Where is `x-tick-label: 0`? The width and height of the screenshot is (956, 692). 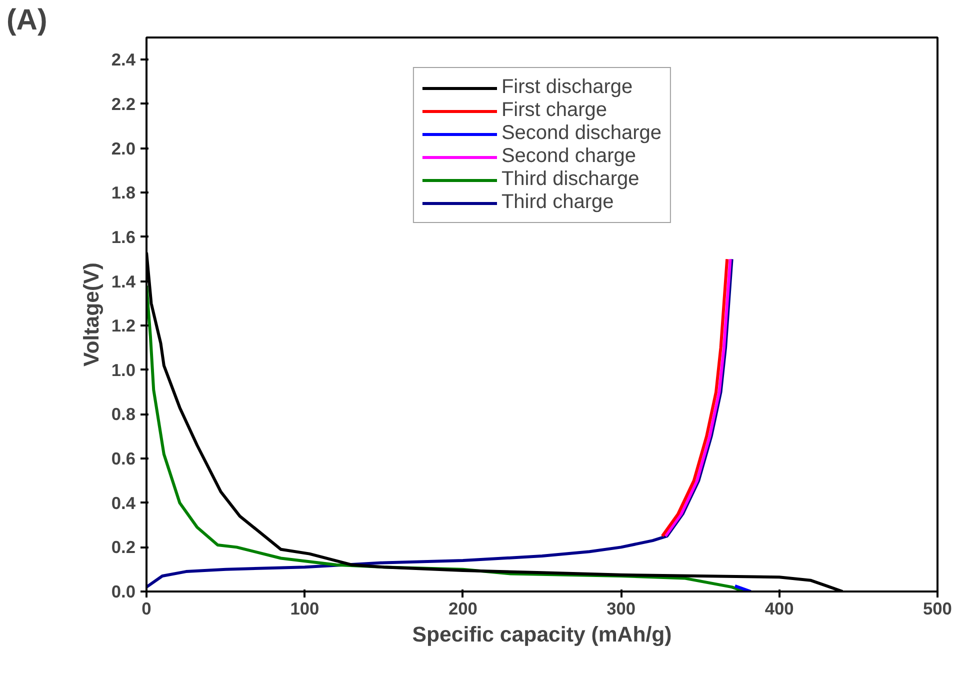
x-tick-label: 0 is located at coordinates (147, 608).